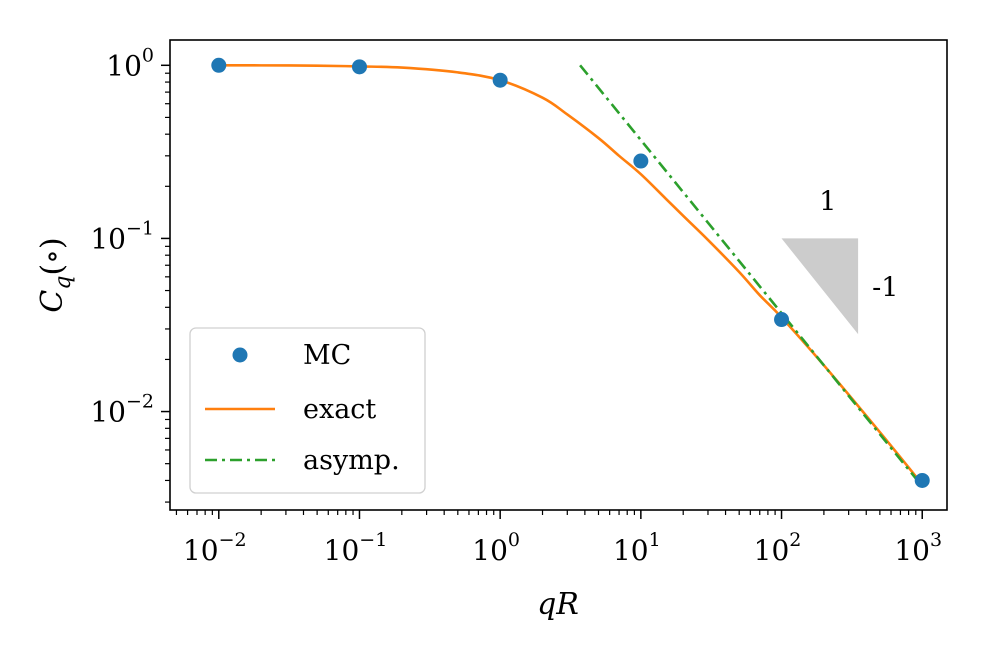 Image resolution: width=987 pixels, height=658 pixels. What do you see at coordinates (496, 548) in the screenshot?
I see `x-tick-label: 10⁰` at bounding box center [496, 548].